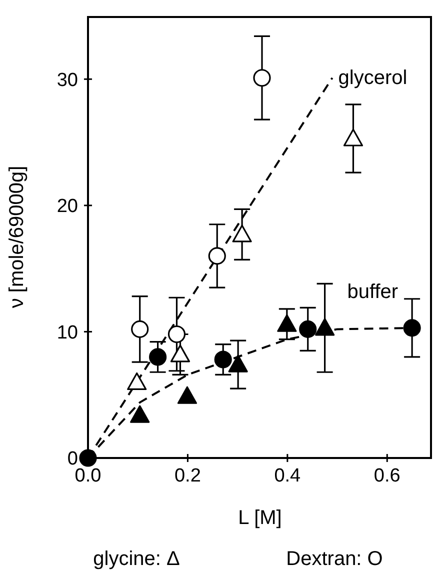 The width and height of the screenshot is (436, 578). I want to click on y-tick-label: 20, so click(67, 207).